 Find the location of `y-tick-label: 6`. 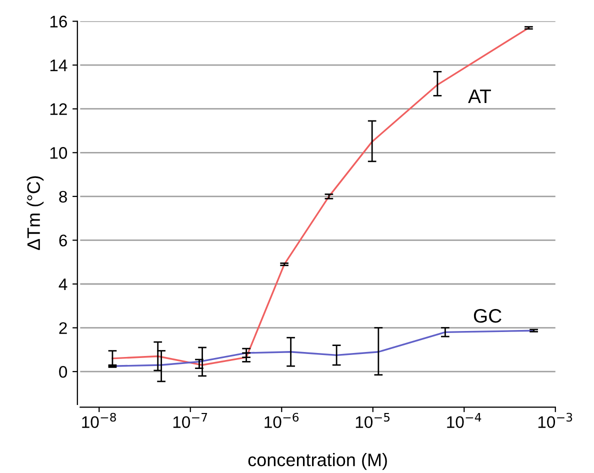

y-tick-label: 6 is located at coordinates (63, 240).